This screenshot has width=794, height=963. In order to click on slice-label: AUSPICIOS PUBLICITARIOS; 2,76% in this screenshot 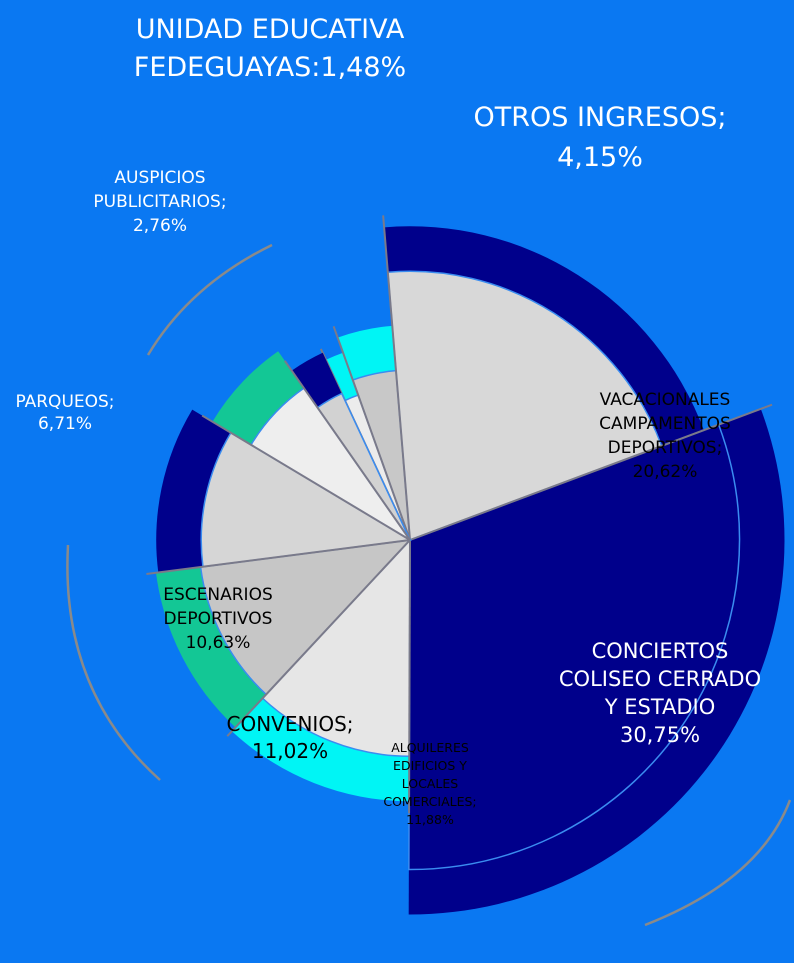, I will do `click(159, 202)`.